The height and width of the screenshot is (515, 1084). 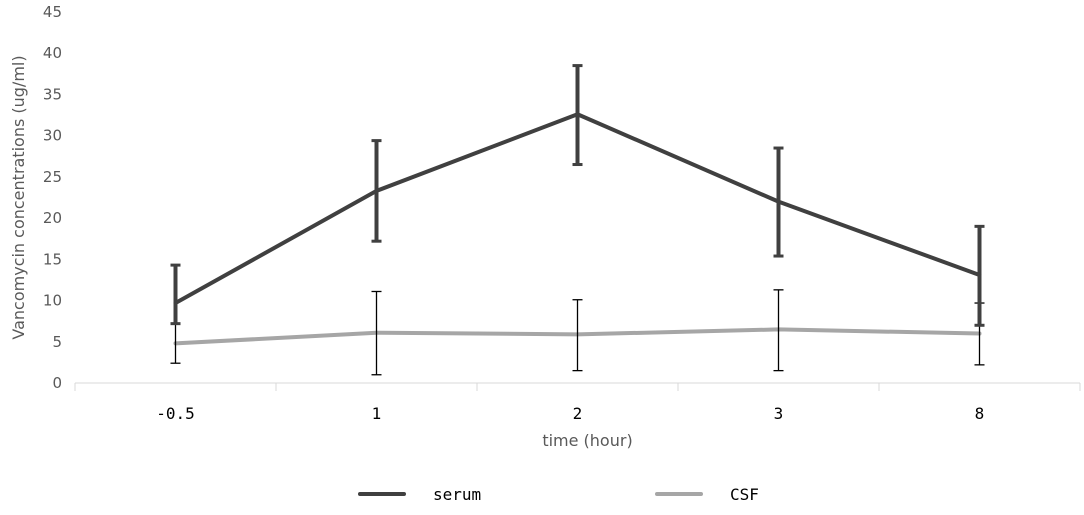 What do you see at coordinates (578, 413) in the screenshot?
I see `x-tick-label: 2` at bounding box center [578, 413].